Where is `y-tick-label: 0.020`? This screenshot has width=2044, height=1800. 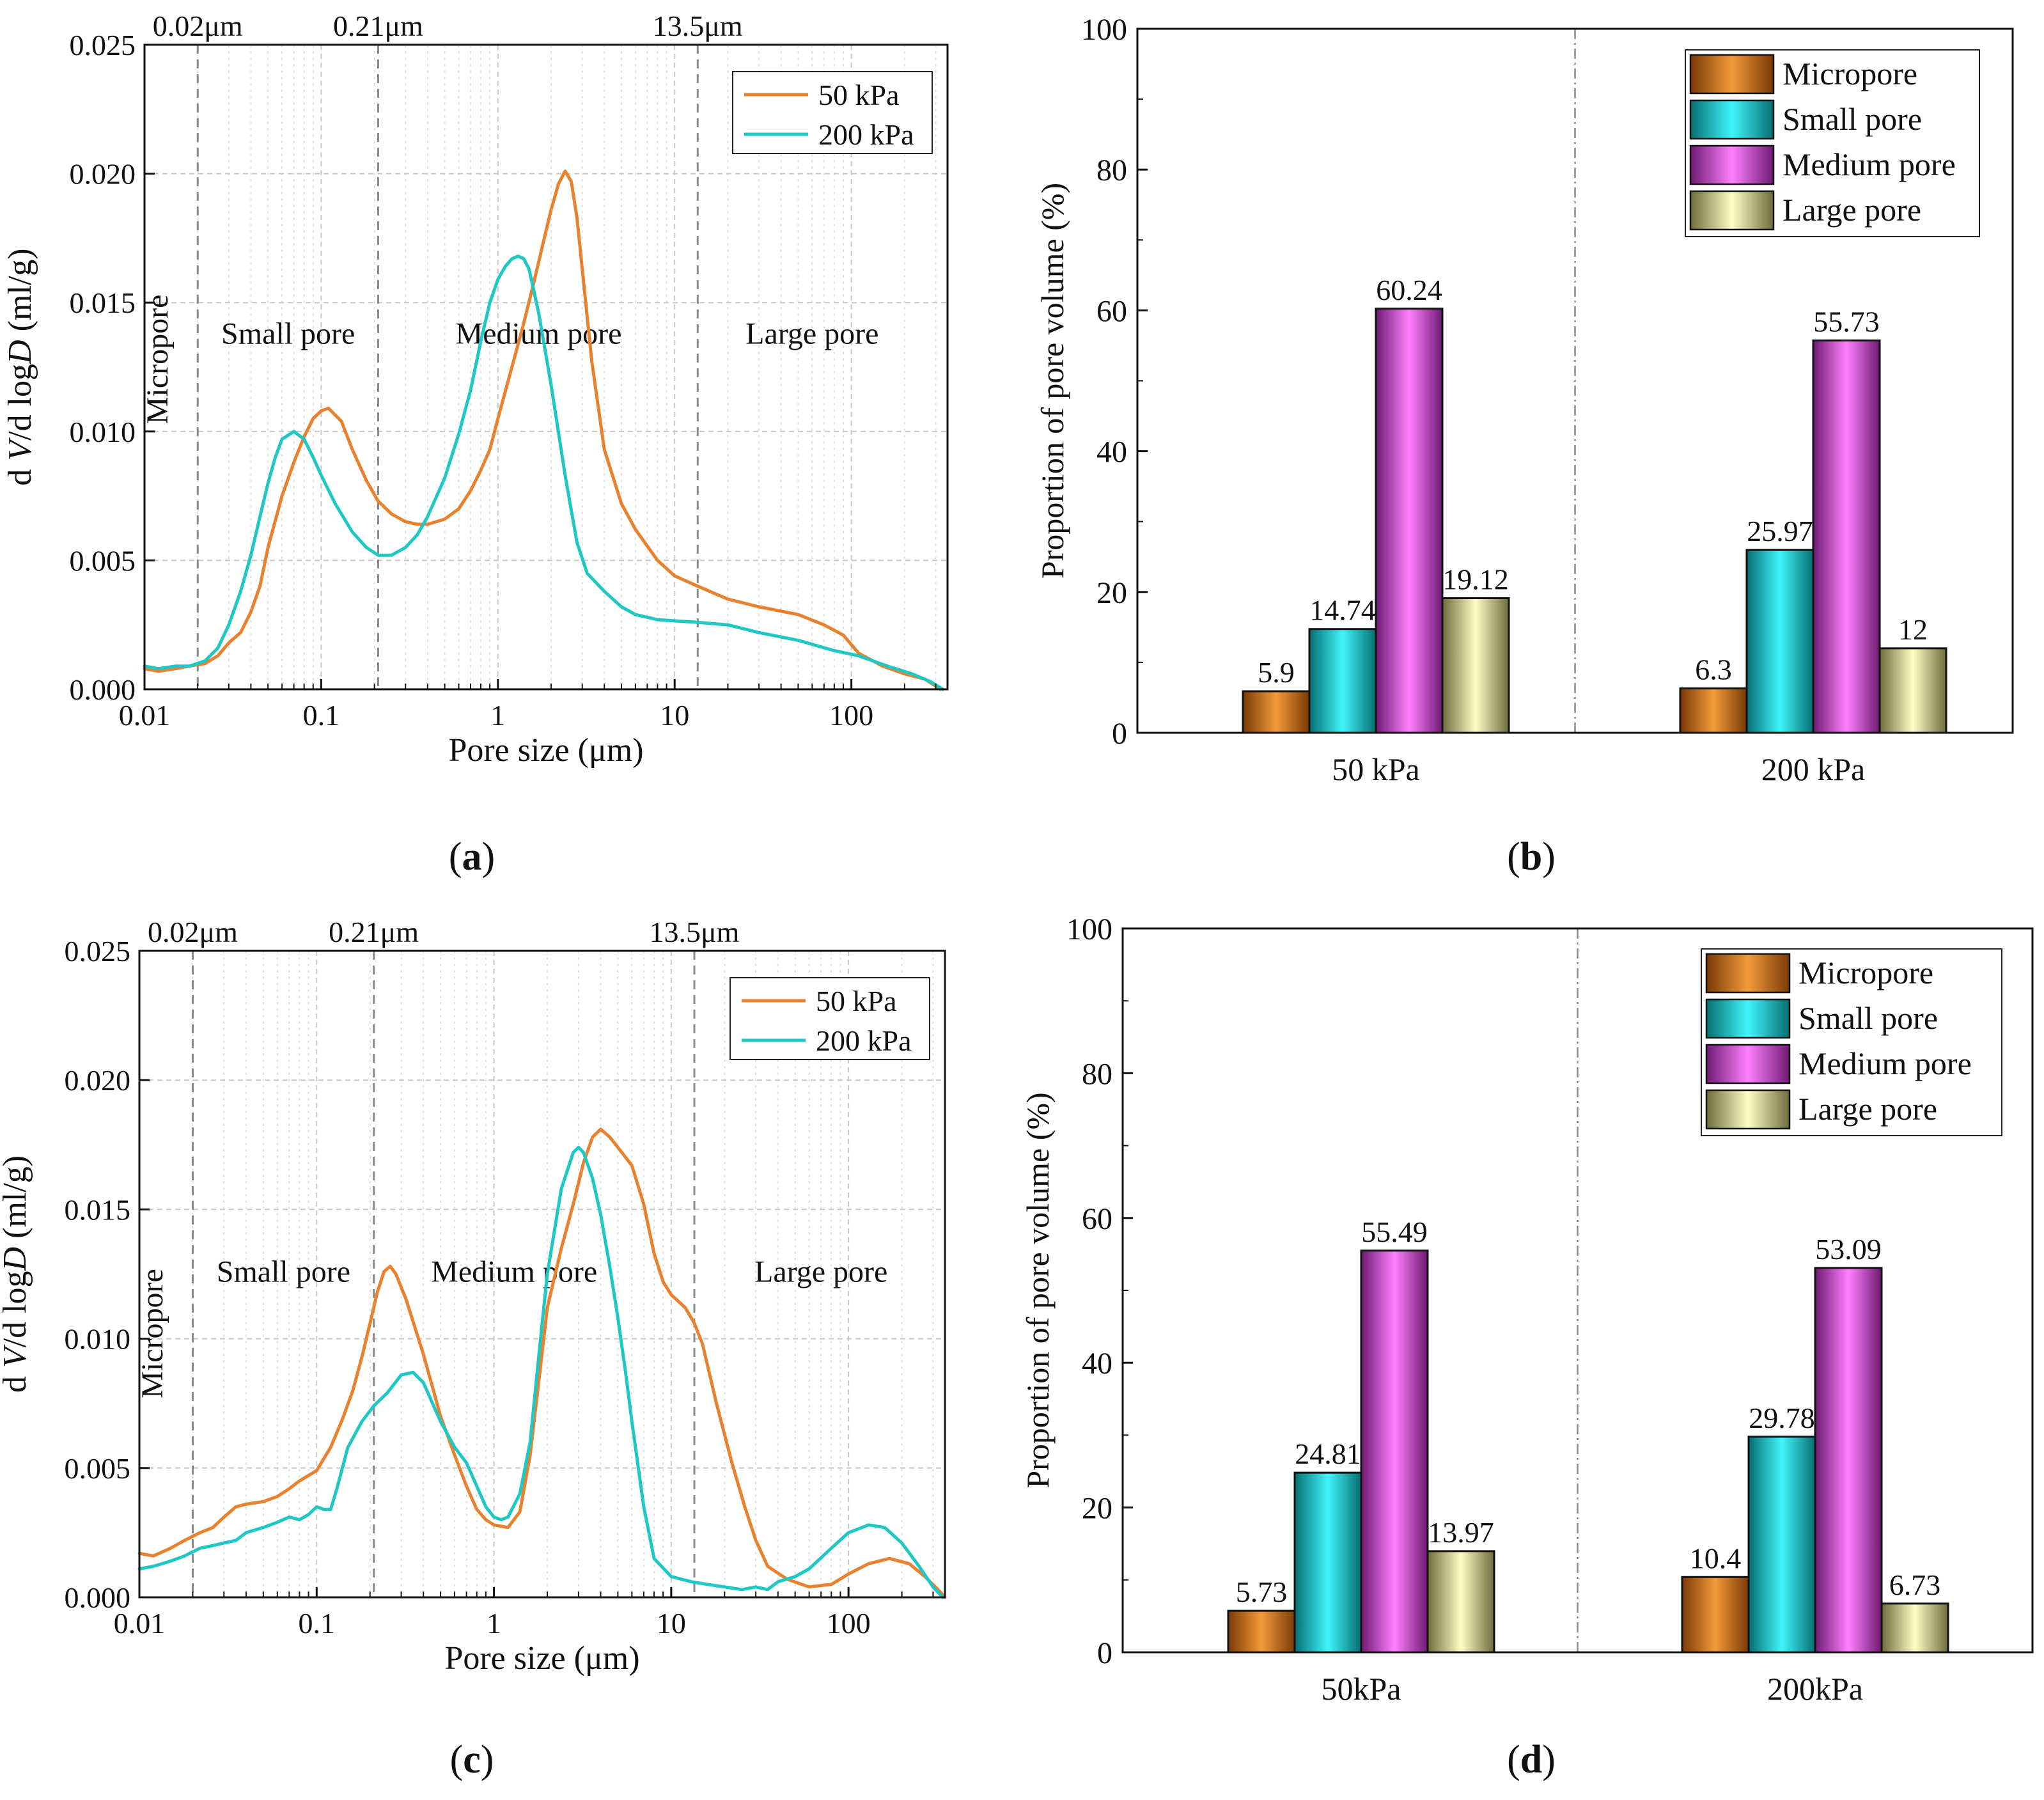 y-tick-label: 0.020 is located at coordinates (103, 174).